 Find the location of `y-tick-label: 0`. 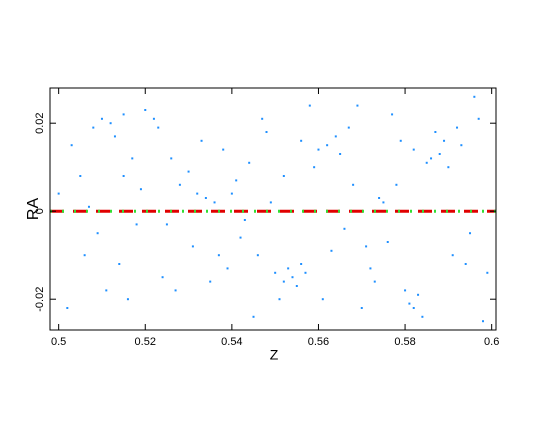

y-tick-label: 0 is located at coordinates (40, 211).